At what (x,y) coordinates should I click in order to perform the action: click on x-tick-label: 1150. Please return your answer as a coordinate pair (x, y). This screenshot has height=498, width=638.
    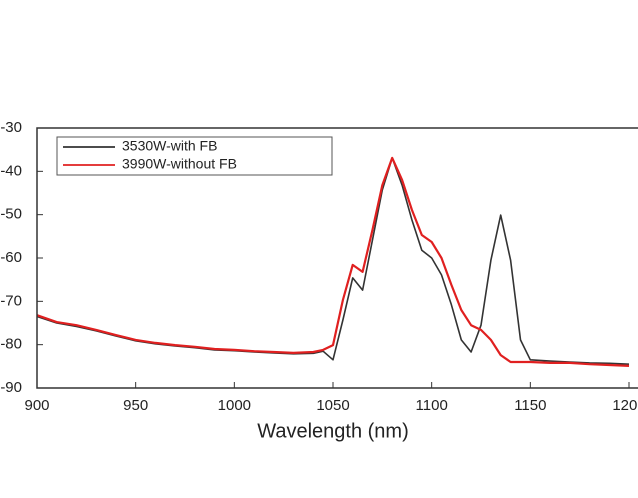
    Looking at the image, I should click on (530, 405).